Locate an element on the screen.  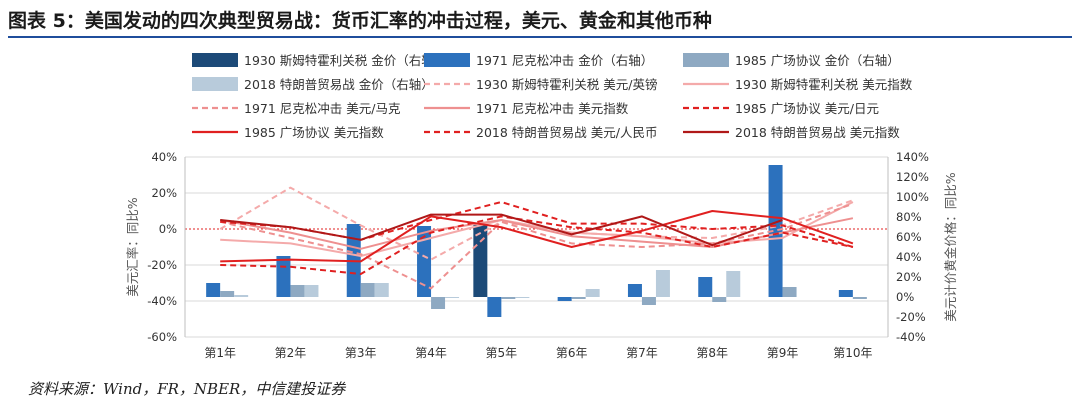
source-note: 资料来源：Wind，FR，NBER，中信建投证券 is located at coordinates (187, 389).